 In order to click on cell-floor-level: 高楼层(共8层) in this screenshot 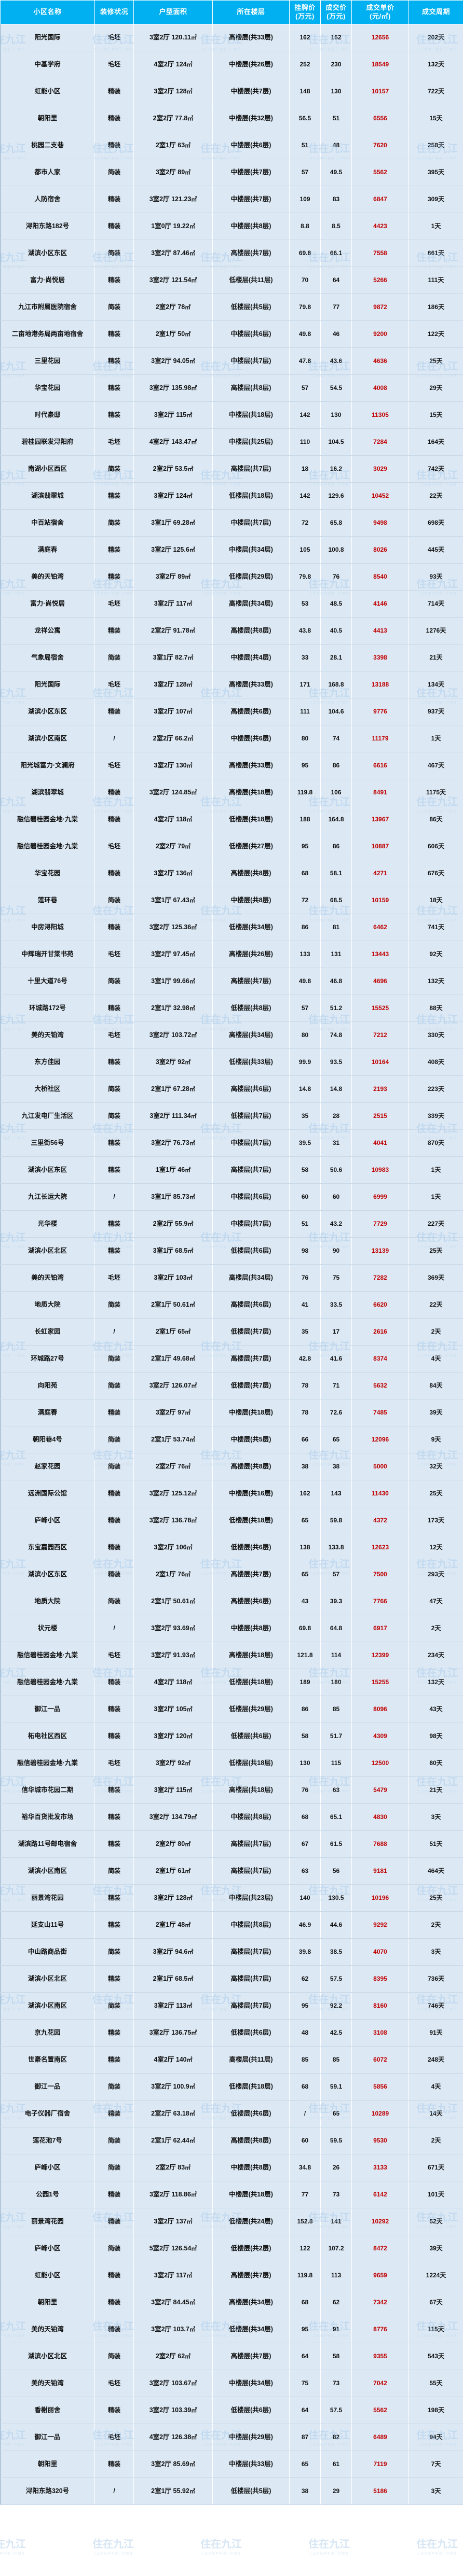, I will do `click(251, 1466)`.